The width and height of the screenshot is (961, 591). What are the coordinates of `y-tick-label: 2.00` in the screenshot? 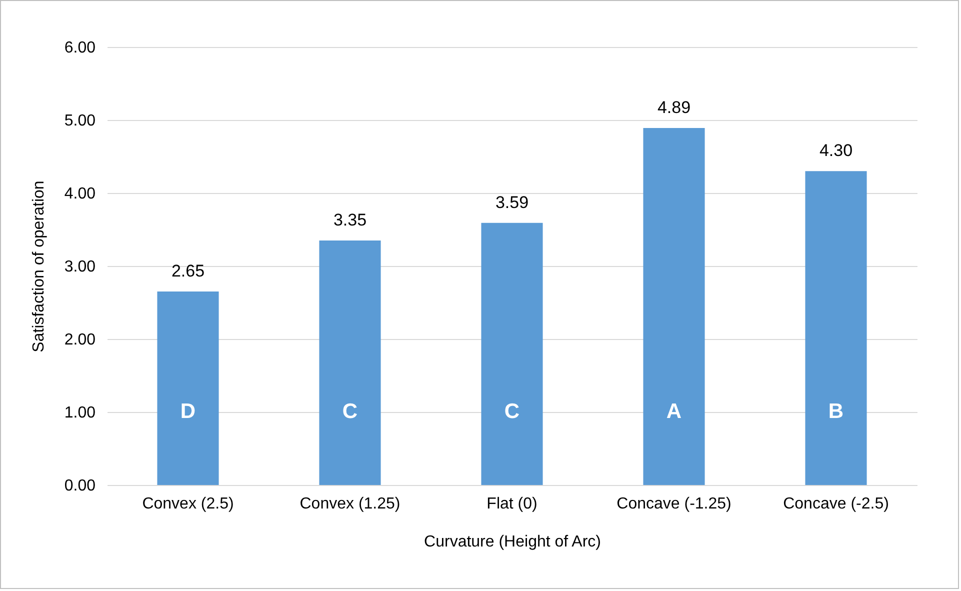 It's located at (80, 340).